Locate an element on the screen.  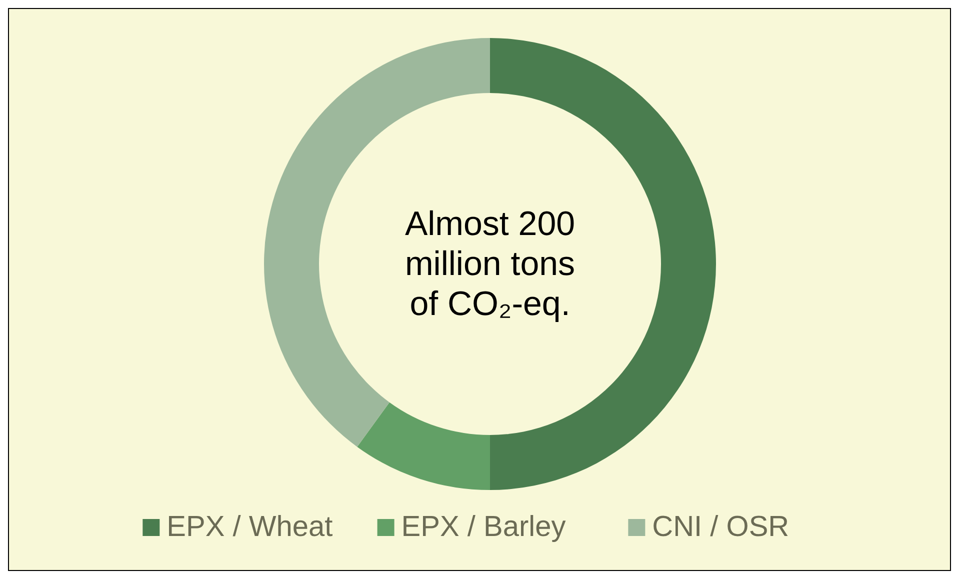
legend-label: EPX / Barley is located at coordinates (483, 527).